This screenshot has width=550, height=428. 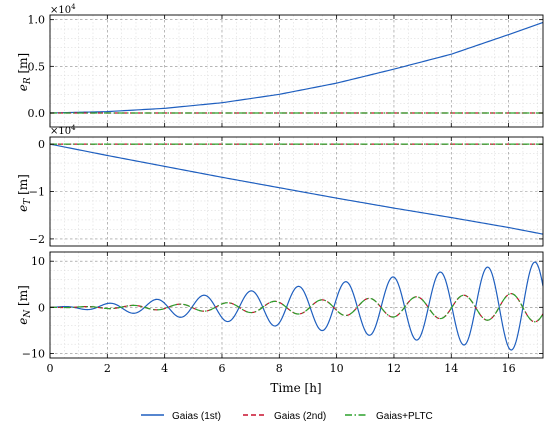 What do you see at coordinates (37, 239) in the screenshot?
I see `y-tick-label: −2` at bounding box center [37, 239].